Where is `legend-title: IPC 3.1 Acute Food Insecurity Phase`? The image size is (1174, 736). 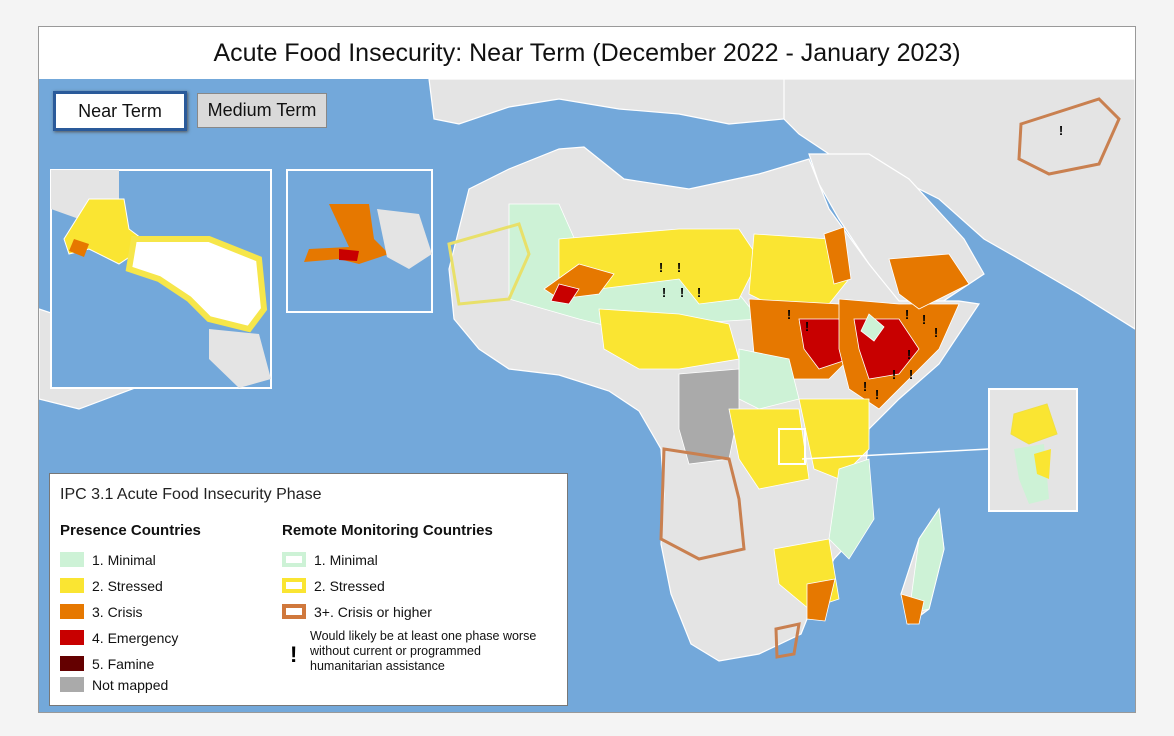
legend-title: IPC 3.1 Acute Food Insecurity Phase is located at coordinates (191, 494).